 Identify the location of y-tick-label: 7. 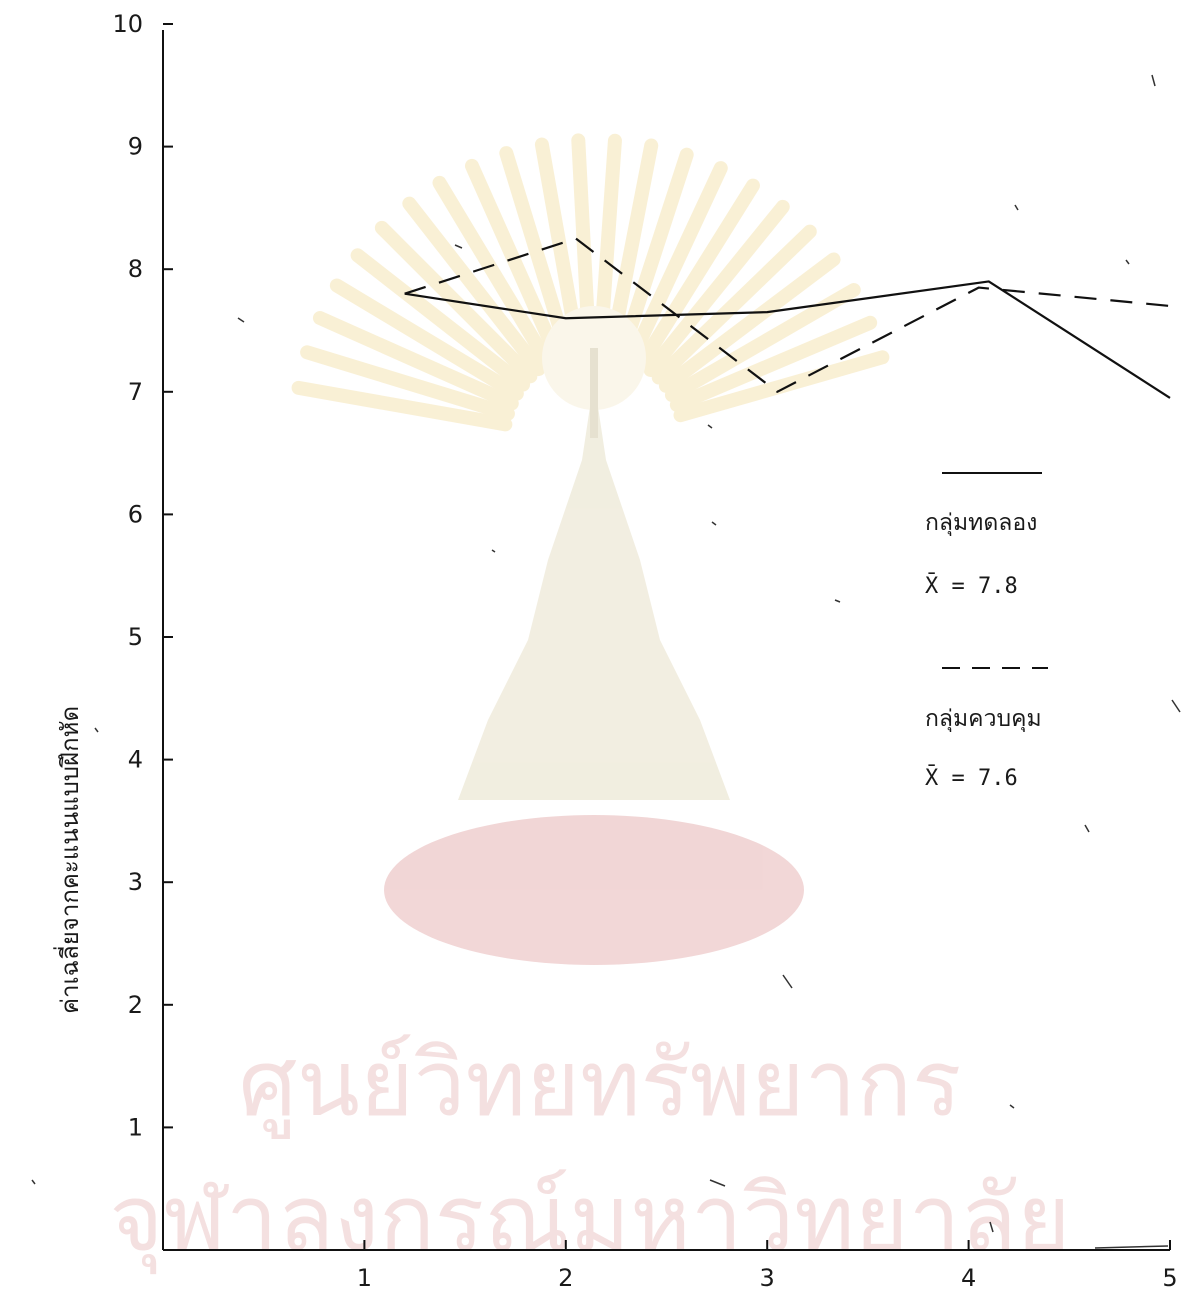
(135, 392).